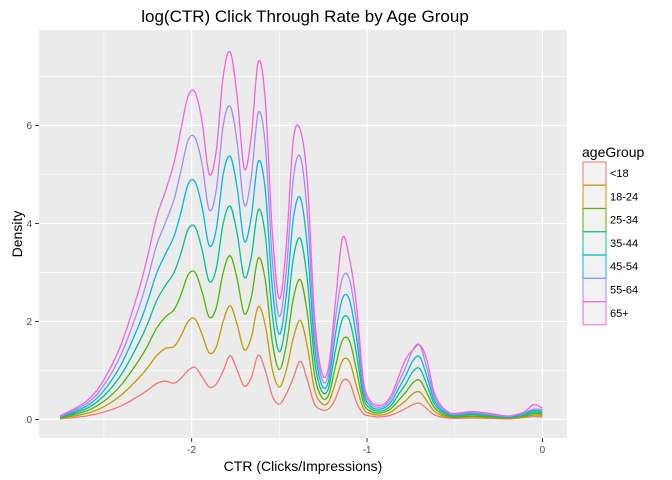 The width and height of the screenshot is (672, 480). I want to click on y-axis: 0 2 4 6, so click(32, 273).